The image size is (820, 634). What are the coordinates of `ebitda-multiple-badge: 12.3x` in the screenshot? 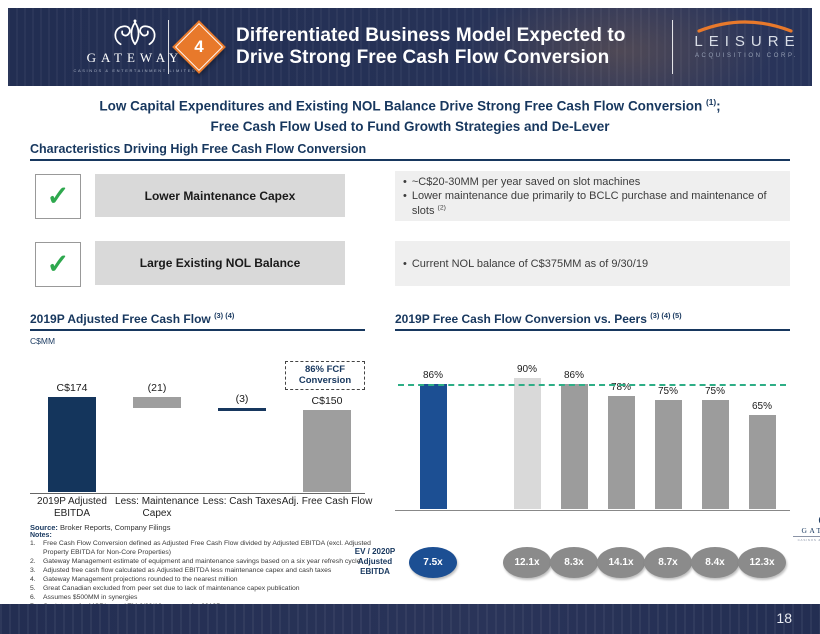 It's located at (762, 562).